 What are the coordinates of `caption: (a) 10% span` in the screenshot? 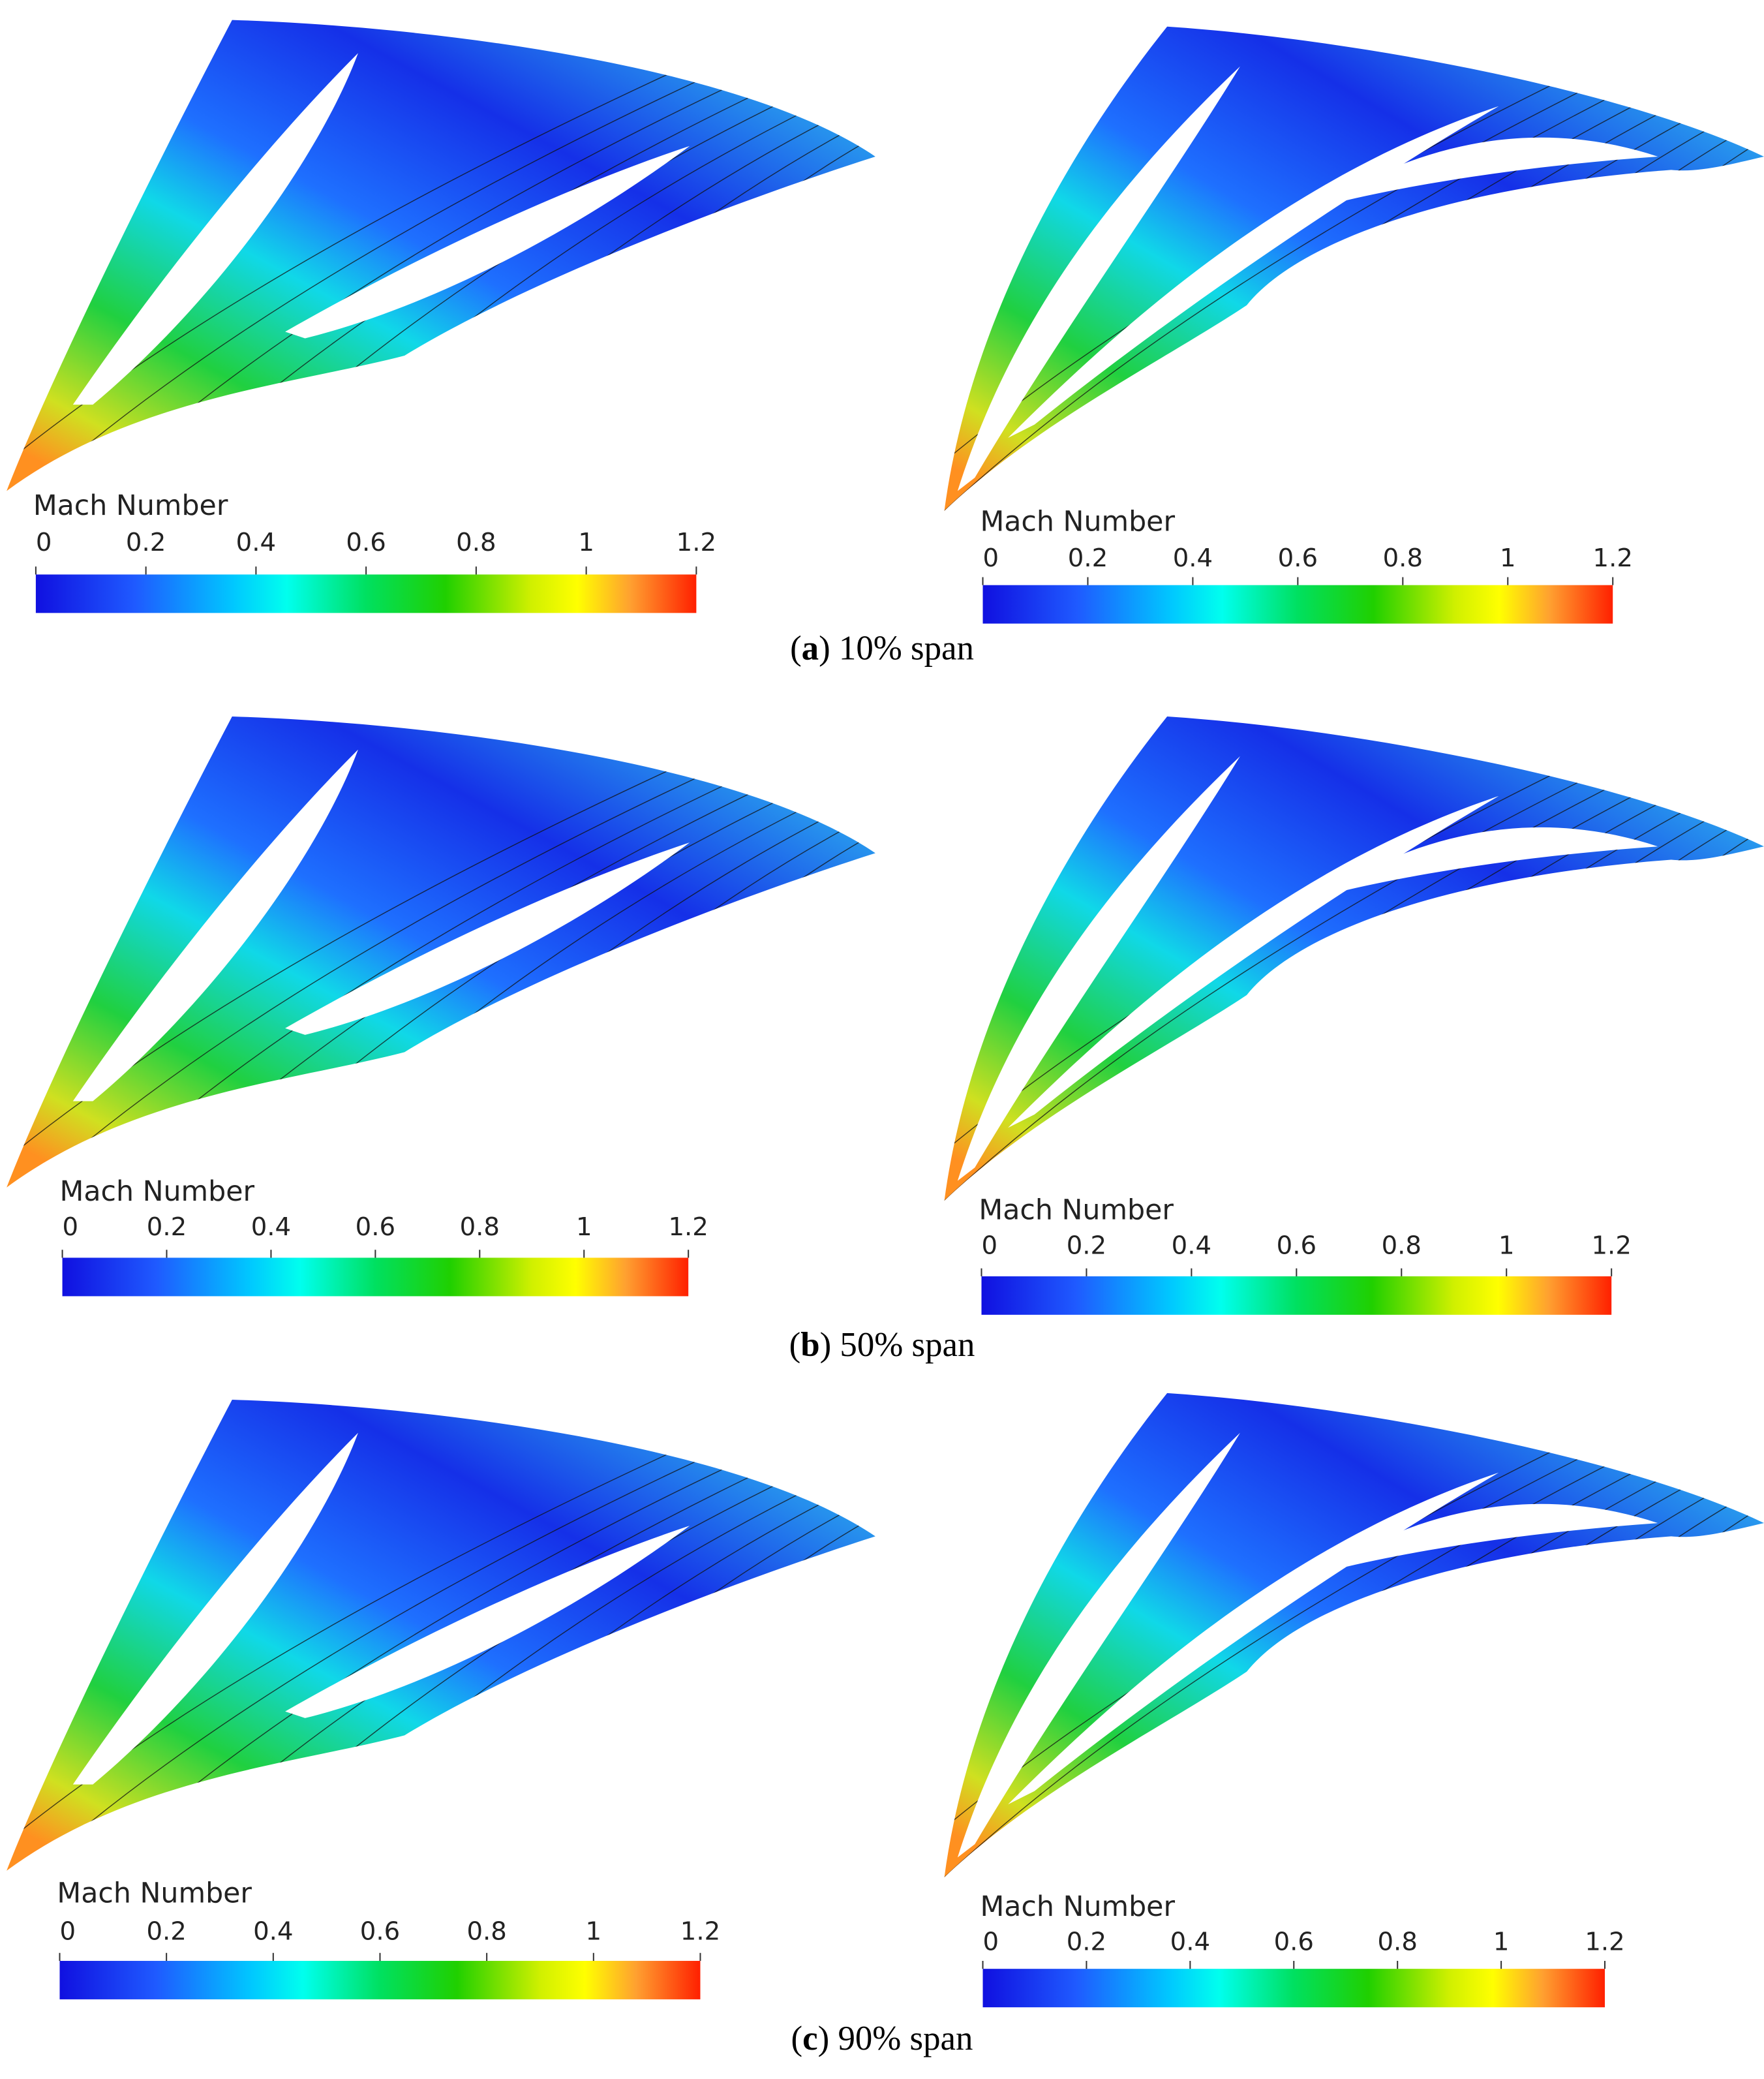 It's located at (882, 649).